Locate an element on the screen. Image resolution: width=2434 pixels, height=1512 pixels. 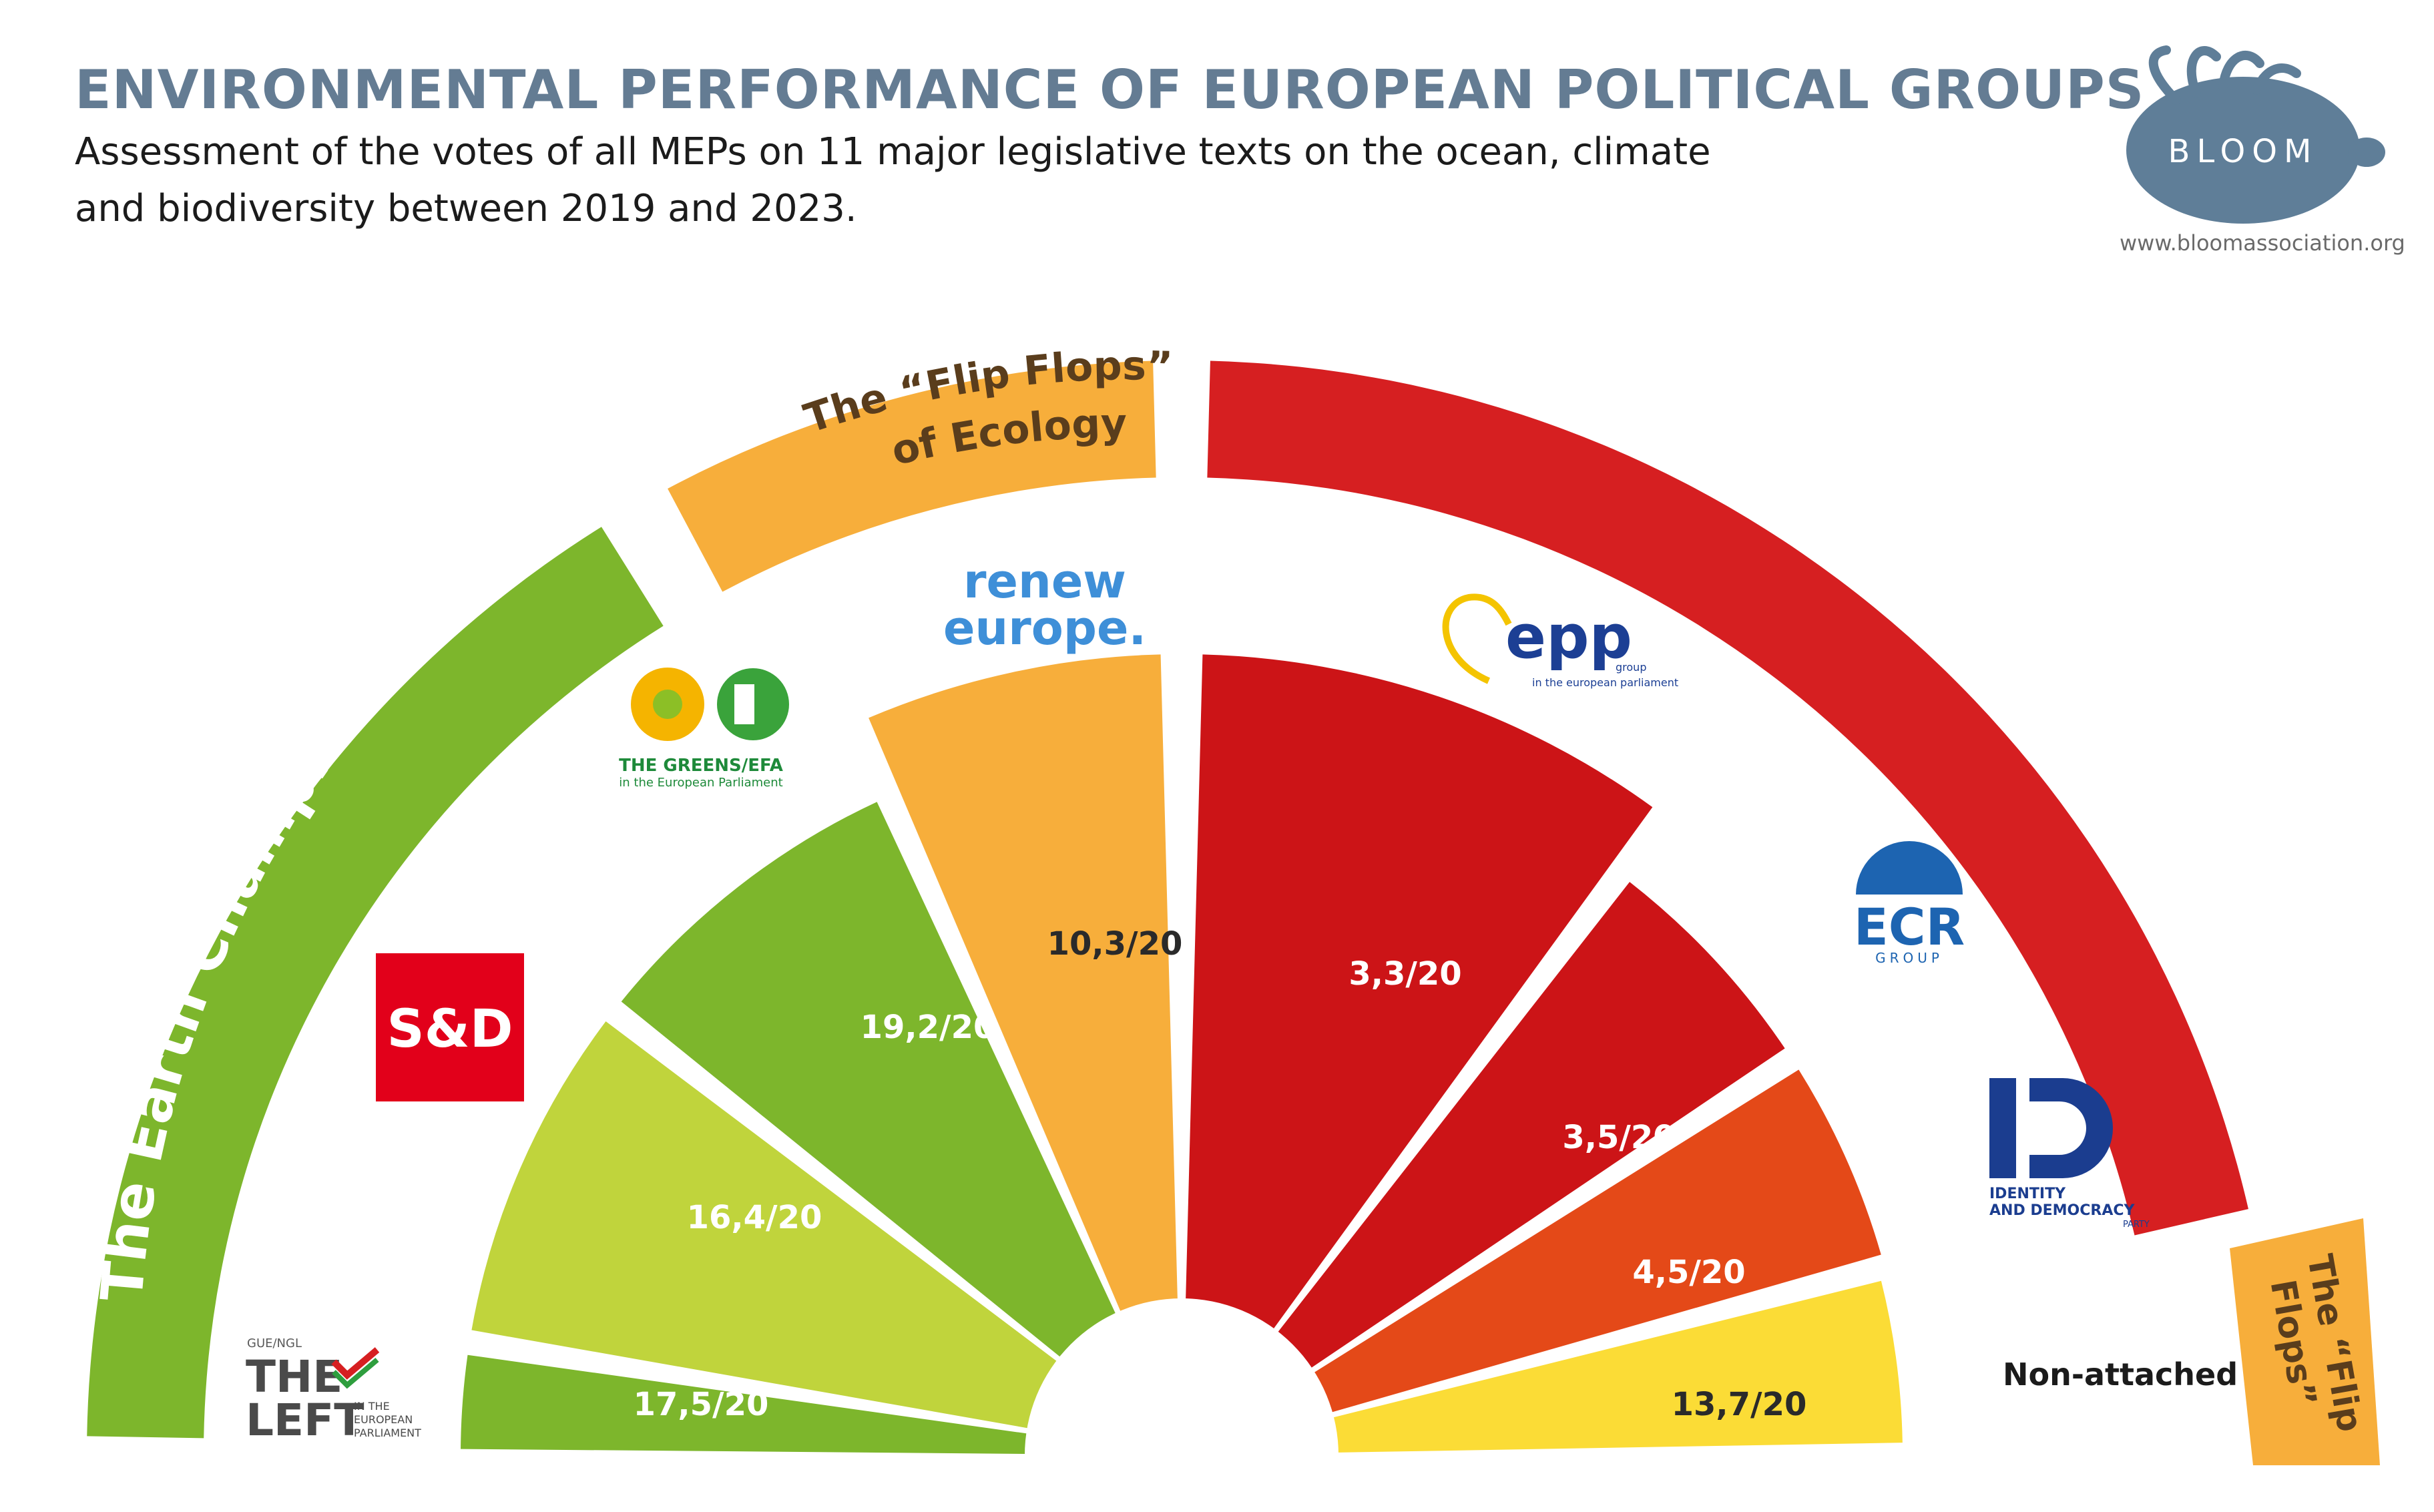
wedge-id is located at coordinates (1531, 1262).